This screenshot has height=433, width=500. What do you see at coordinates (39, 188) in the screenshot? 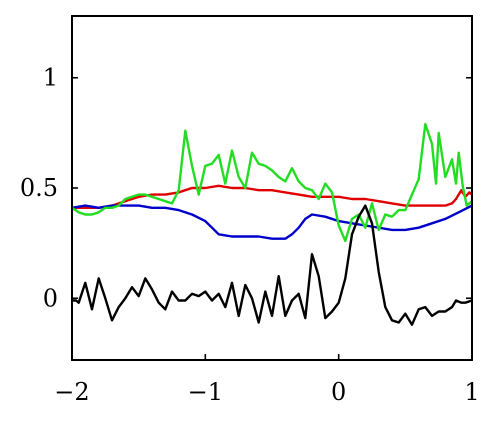
I see `y-tick-label-1: 0.5` at bounding box center [39, 188].